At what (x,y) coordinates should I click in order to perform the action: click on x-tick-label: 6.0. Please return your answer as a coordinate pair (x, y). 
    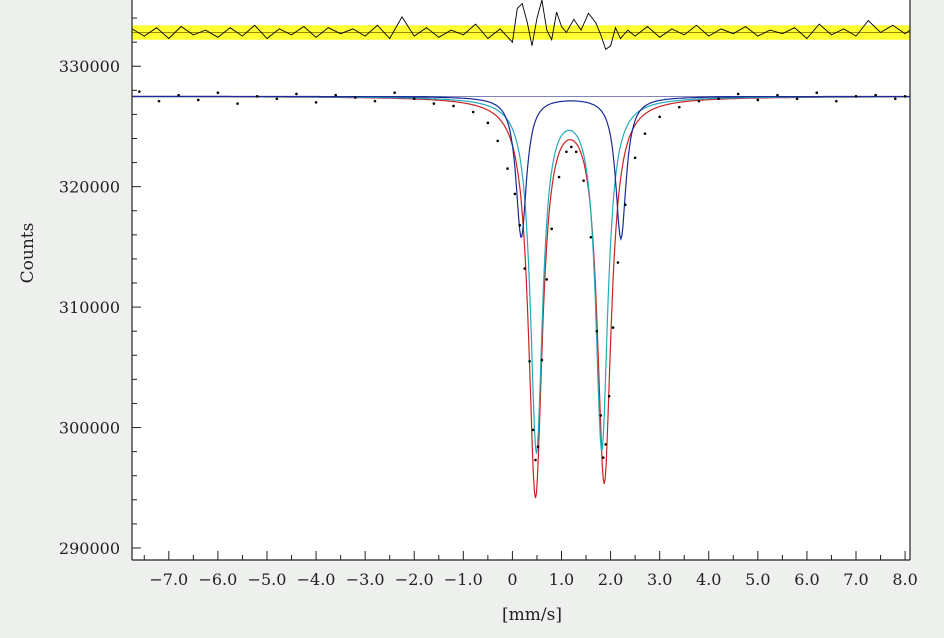
    Looking at the image, I should click on (806, 579).